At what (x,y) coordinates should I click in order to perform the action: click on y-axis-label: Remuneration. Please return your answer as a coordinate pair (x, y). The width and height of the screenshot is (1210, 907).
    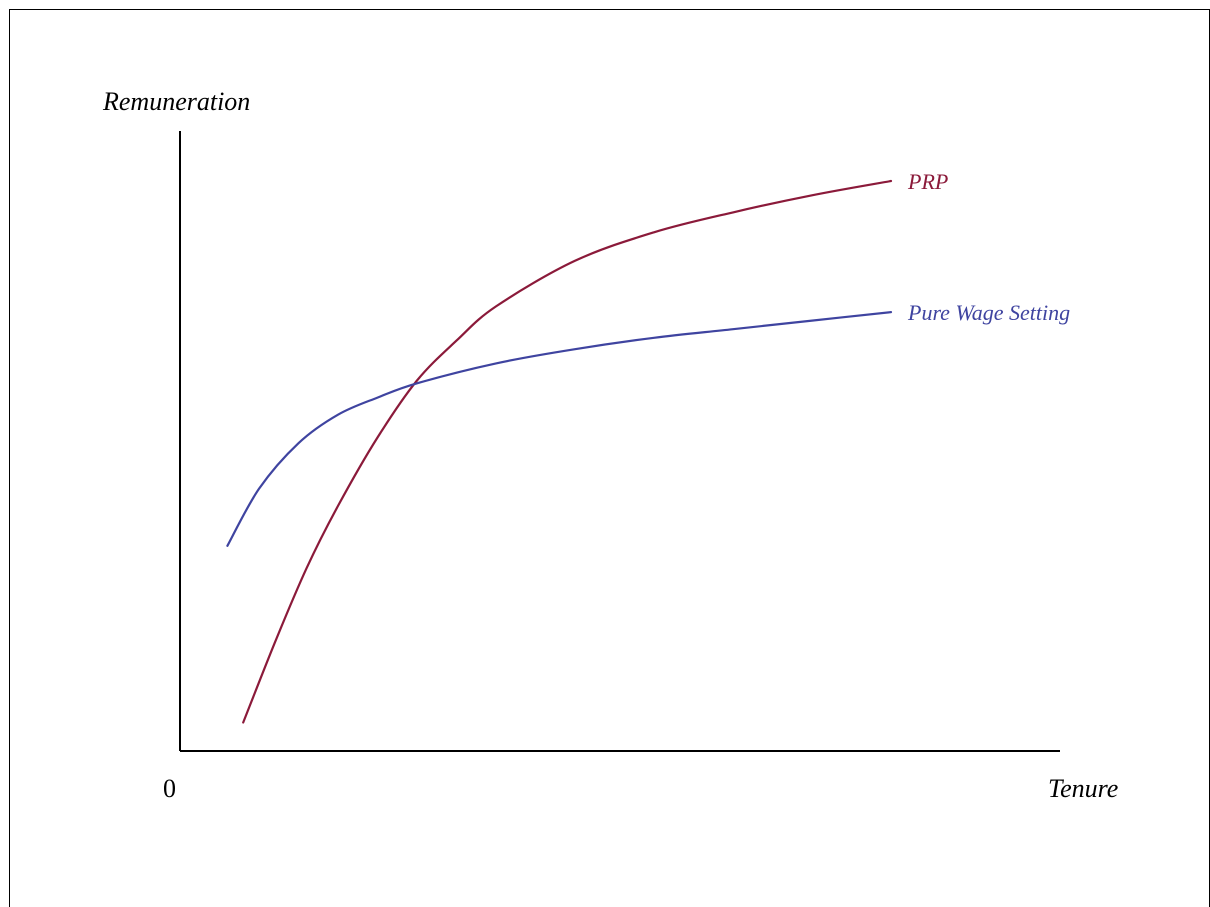
    Looking at the image, I should click on (176, 101).